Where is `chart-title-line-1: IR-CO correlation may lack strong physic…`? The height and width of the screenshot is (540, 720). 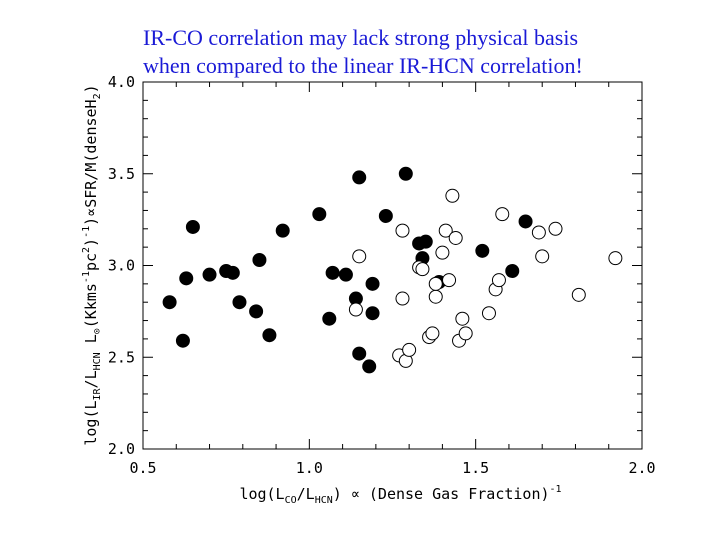 chart-title-line-1: IR-CO correlation may lack strong physic… is located at coordinates (361, 37).